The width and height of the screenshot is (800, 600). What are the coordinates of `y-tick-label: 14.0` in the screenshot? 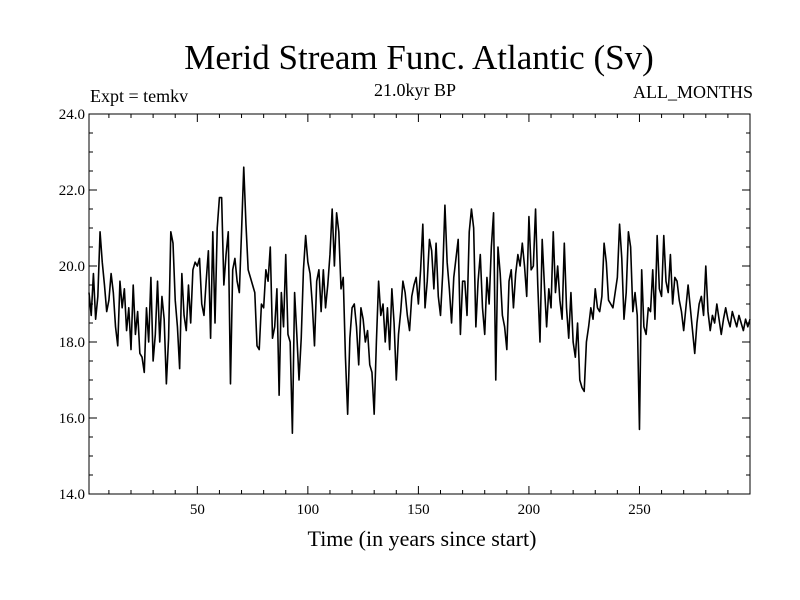 It's located at (72, 495).